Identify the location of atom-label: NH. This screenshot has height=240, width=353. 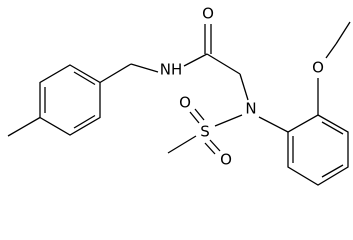
(171, 70).